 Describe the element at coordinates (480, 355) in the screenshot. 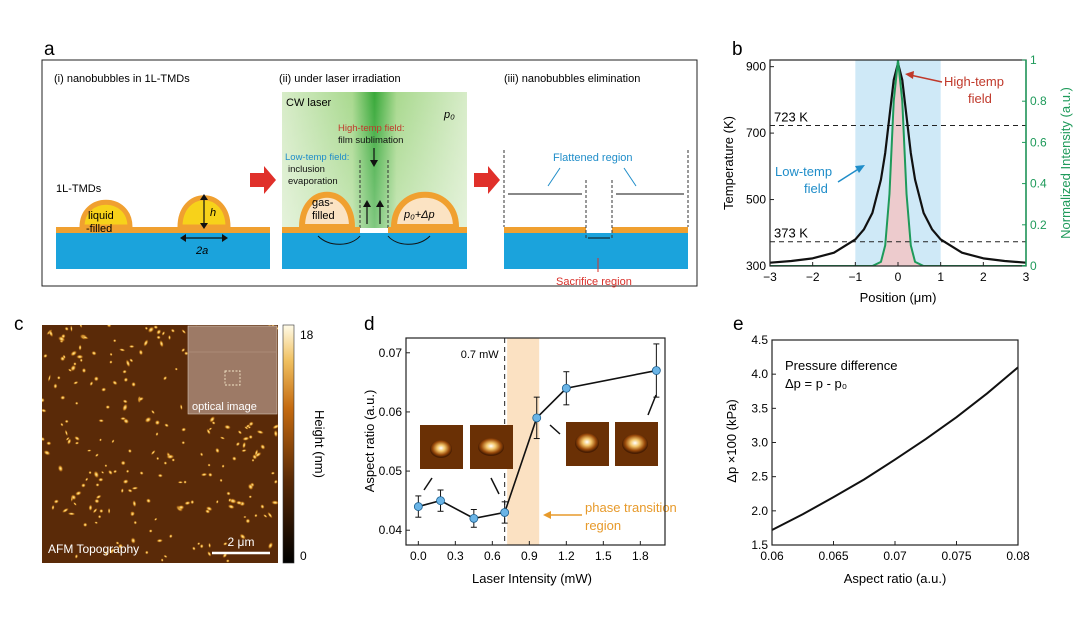

I see `threshold-label: 0.7 mW` at that location.